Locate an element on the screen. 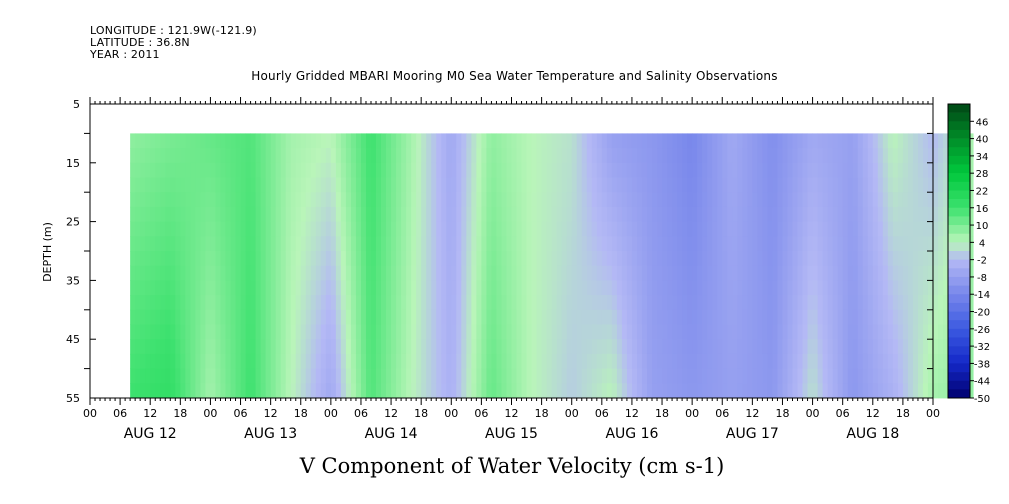 The width and height of the screenshot is (1009, 504). colorbar-frame is located at coordinates (959, 251).